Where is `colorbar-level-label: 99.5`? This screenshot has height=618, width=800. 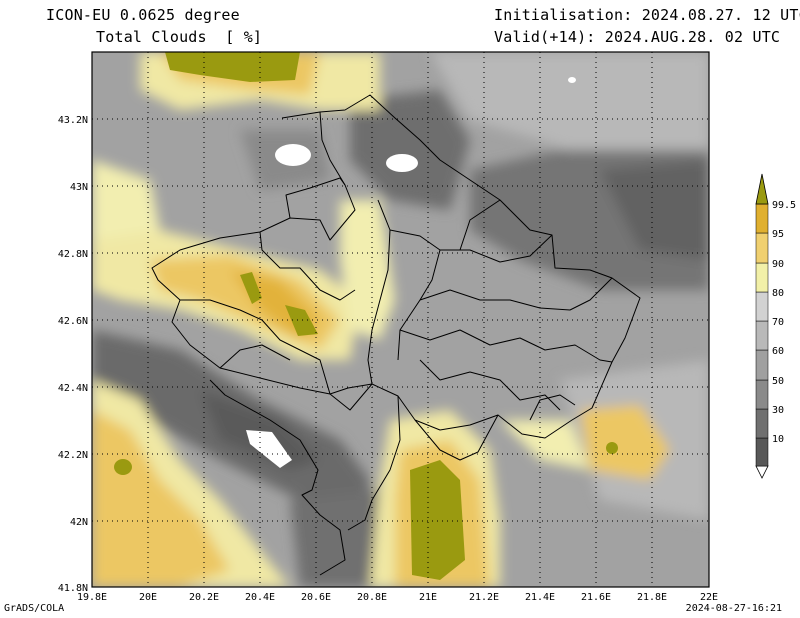 colorbar-level-label: 99.5 is located at coordinates (784, 205).